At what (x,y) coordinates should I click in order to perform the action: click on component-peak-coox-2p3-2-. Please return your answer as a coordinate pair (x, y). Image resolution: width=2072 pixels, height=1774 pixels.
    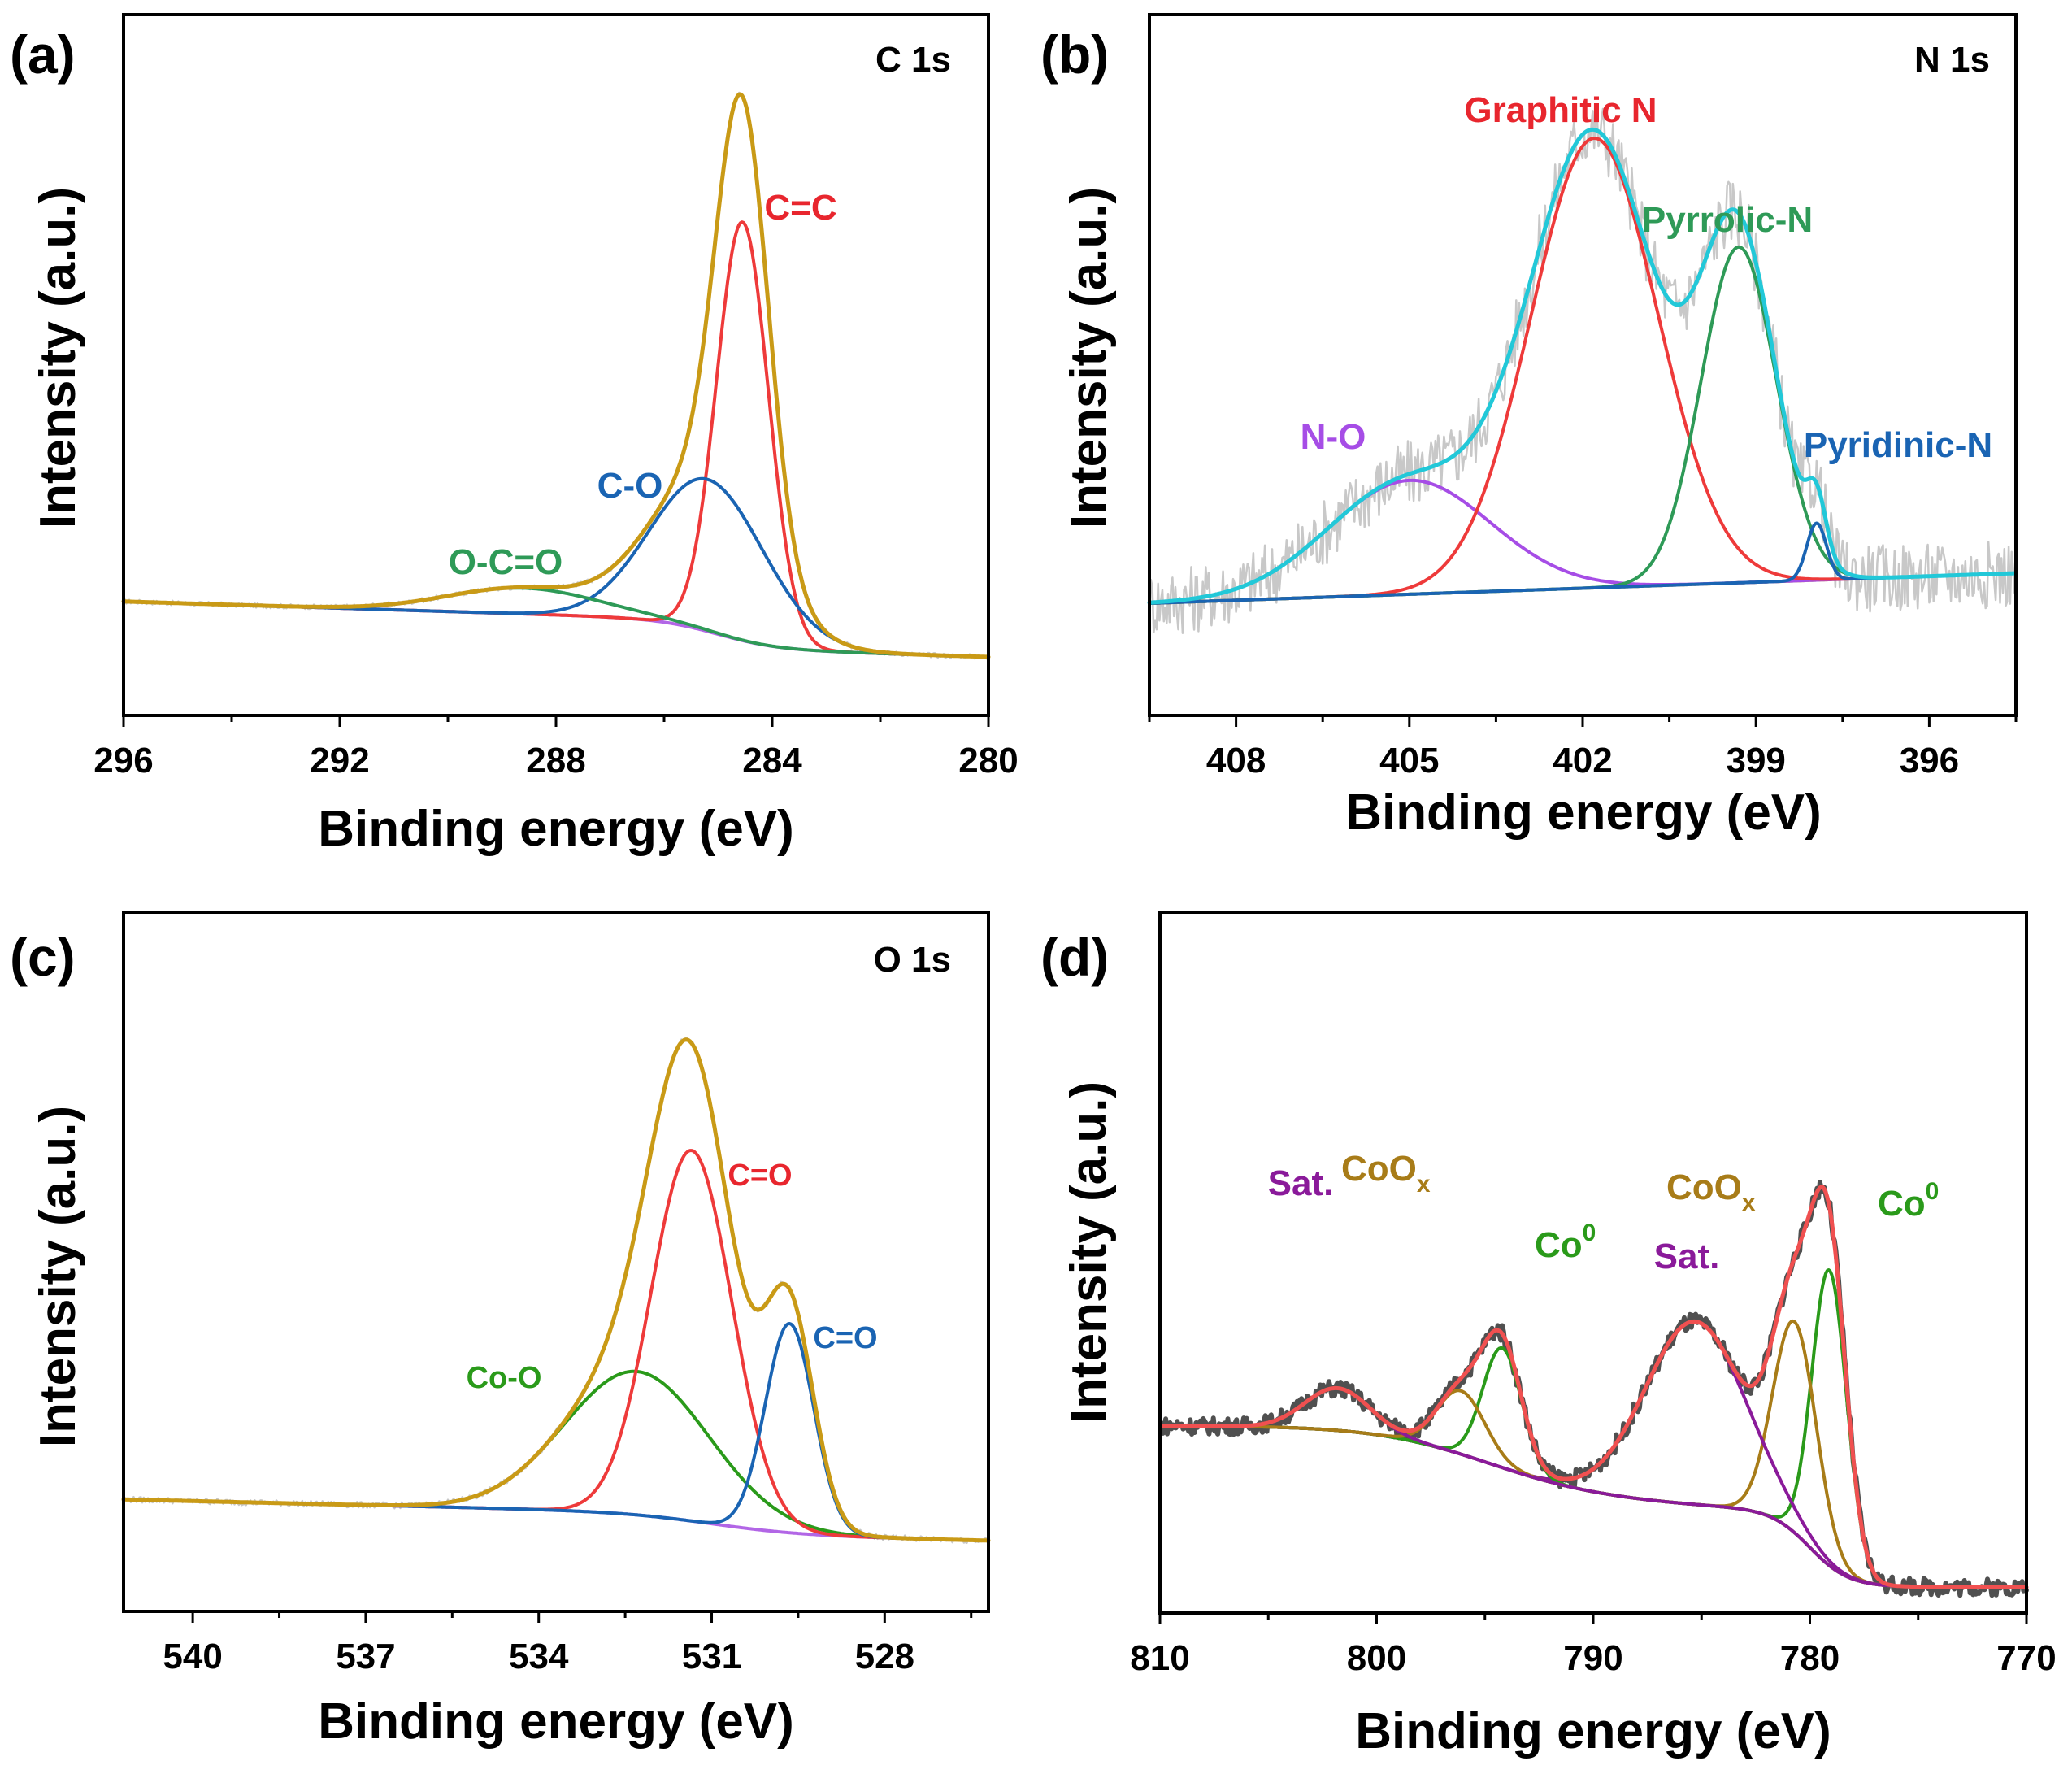
    Looking at the image, I should click on (1593, 1454).